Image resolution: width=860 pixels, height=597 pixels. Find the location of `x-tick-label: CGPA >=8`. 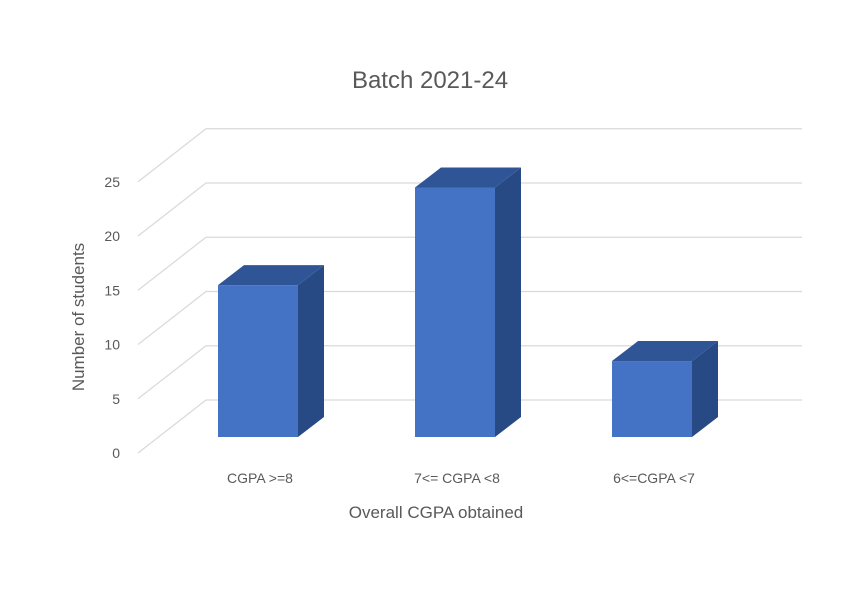

x-tick-label: CGPA >=8 is located at coordinates (260, 478).